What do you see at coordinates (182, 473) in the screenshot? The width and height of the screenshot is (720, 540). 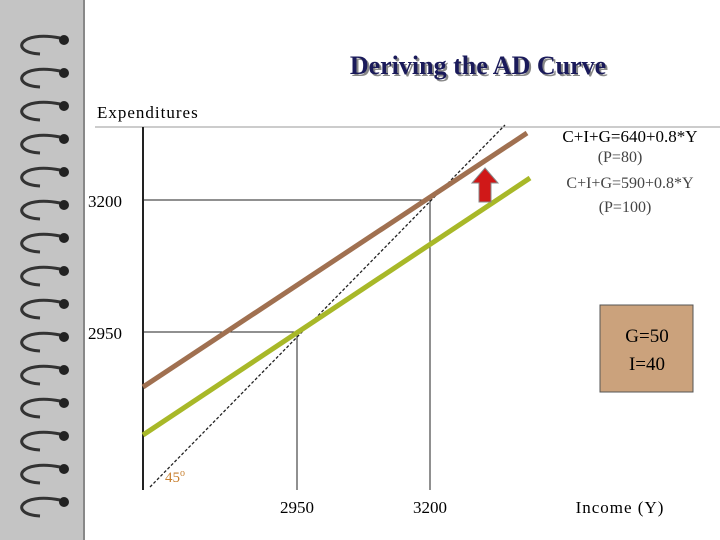 I see `angle-unit: o` at bounding box center [182, 473].